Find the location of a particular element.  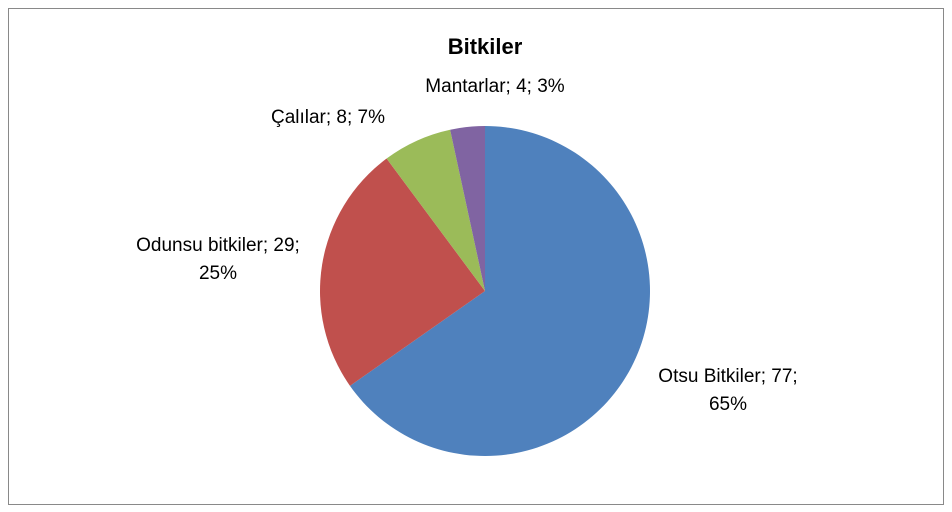

data-label: Çalılar; 8; 7% is located at coordinates (328, 117).